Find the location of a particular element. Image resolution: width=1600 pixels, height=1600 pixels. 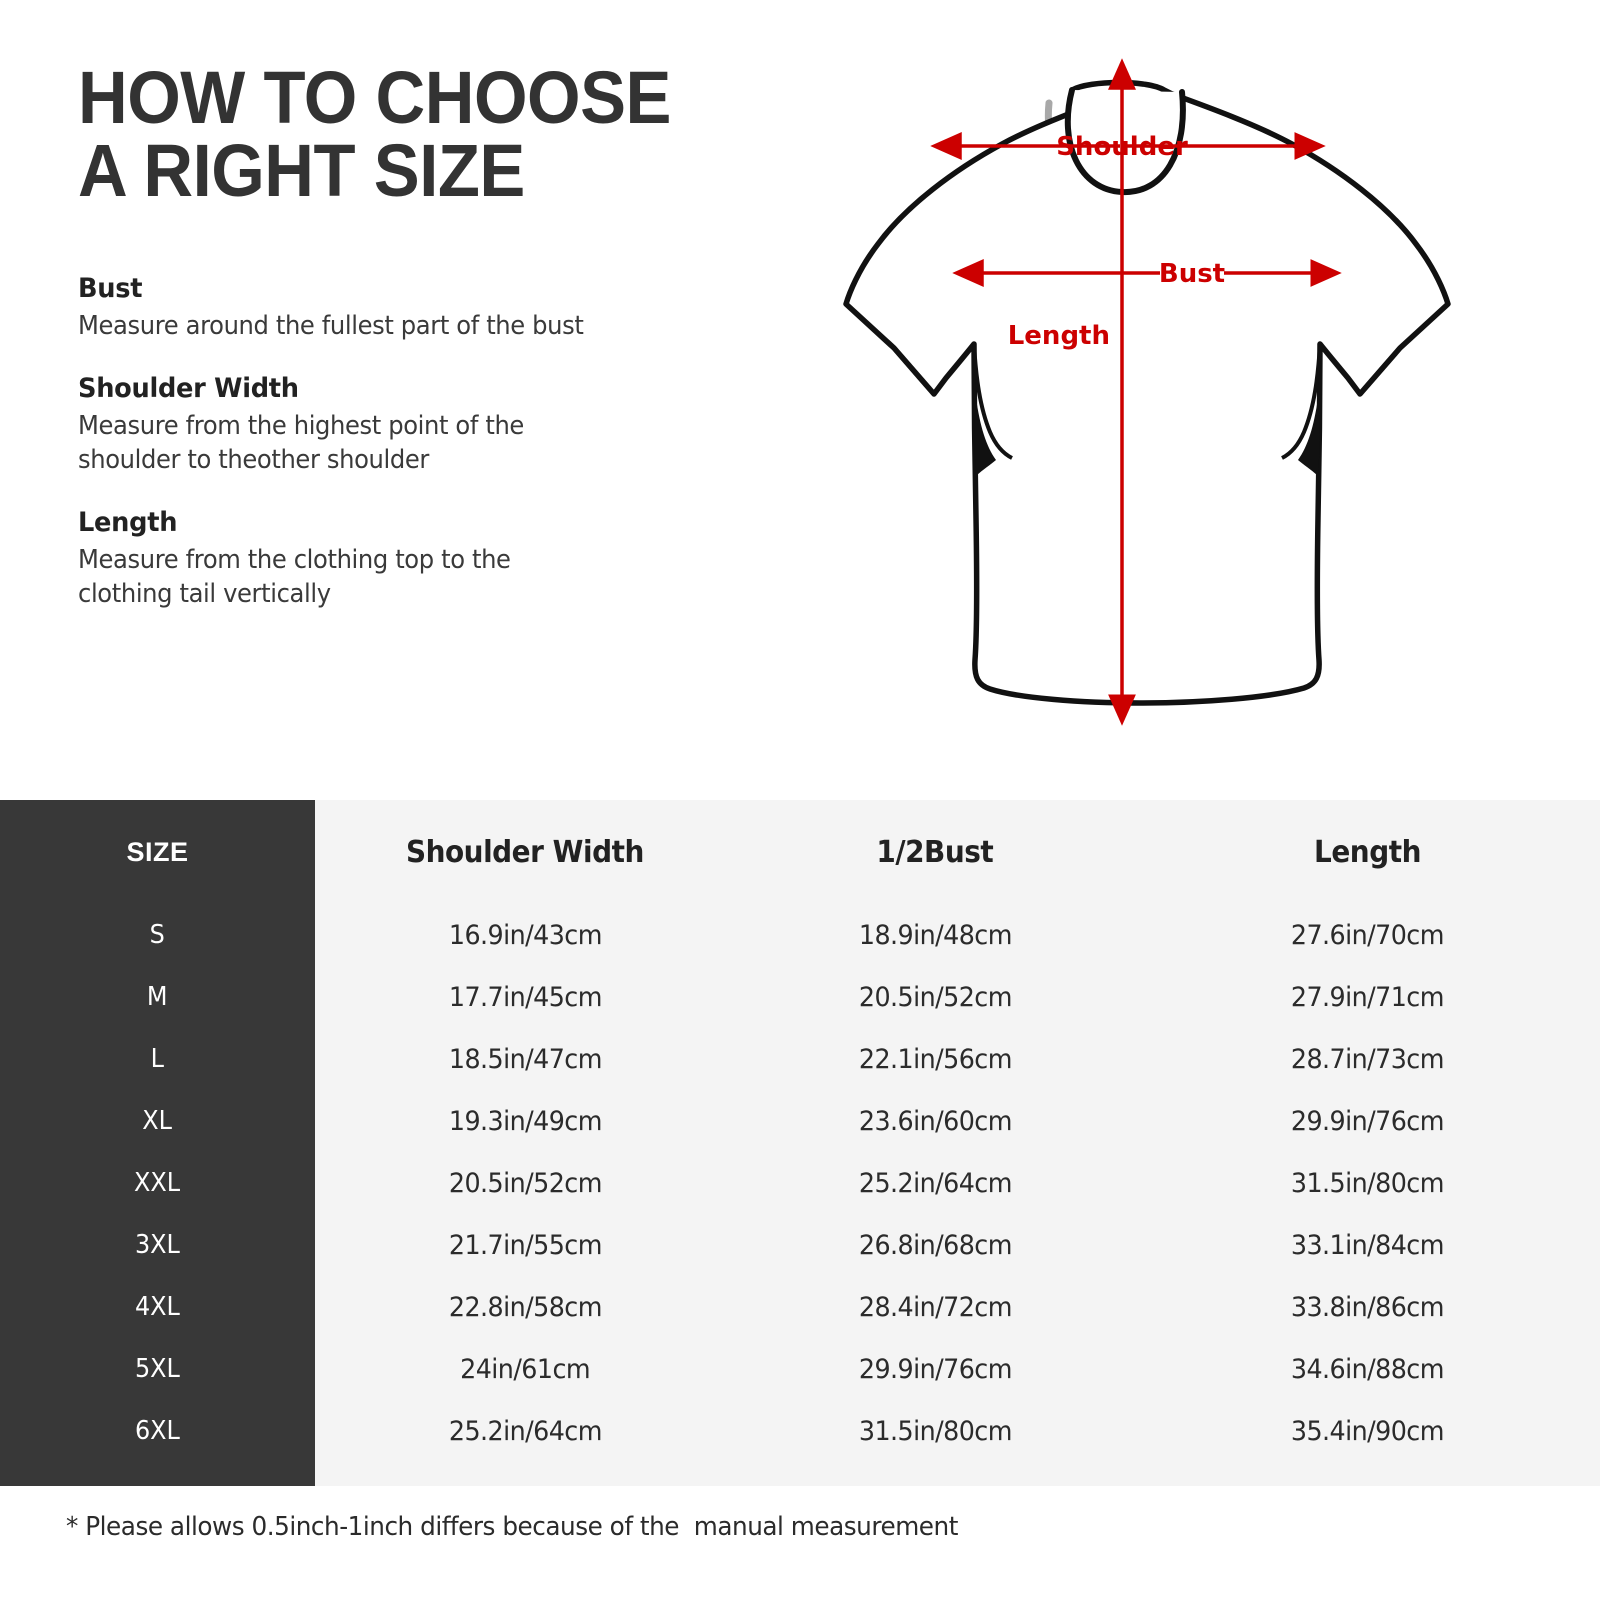

cell-half-bust: 22.1in/56cm is located at coordinates (935, 1059).